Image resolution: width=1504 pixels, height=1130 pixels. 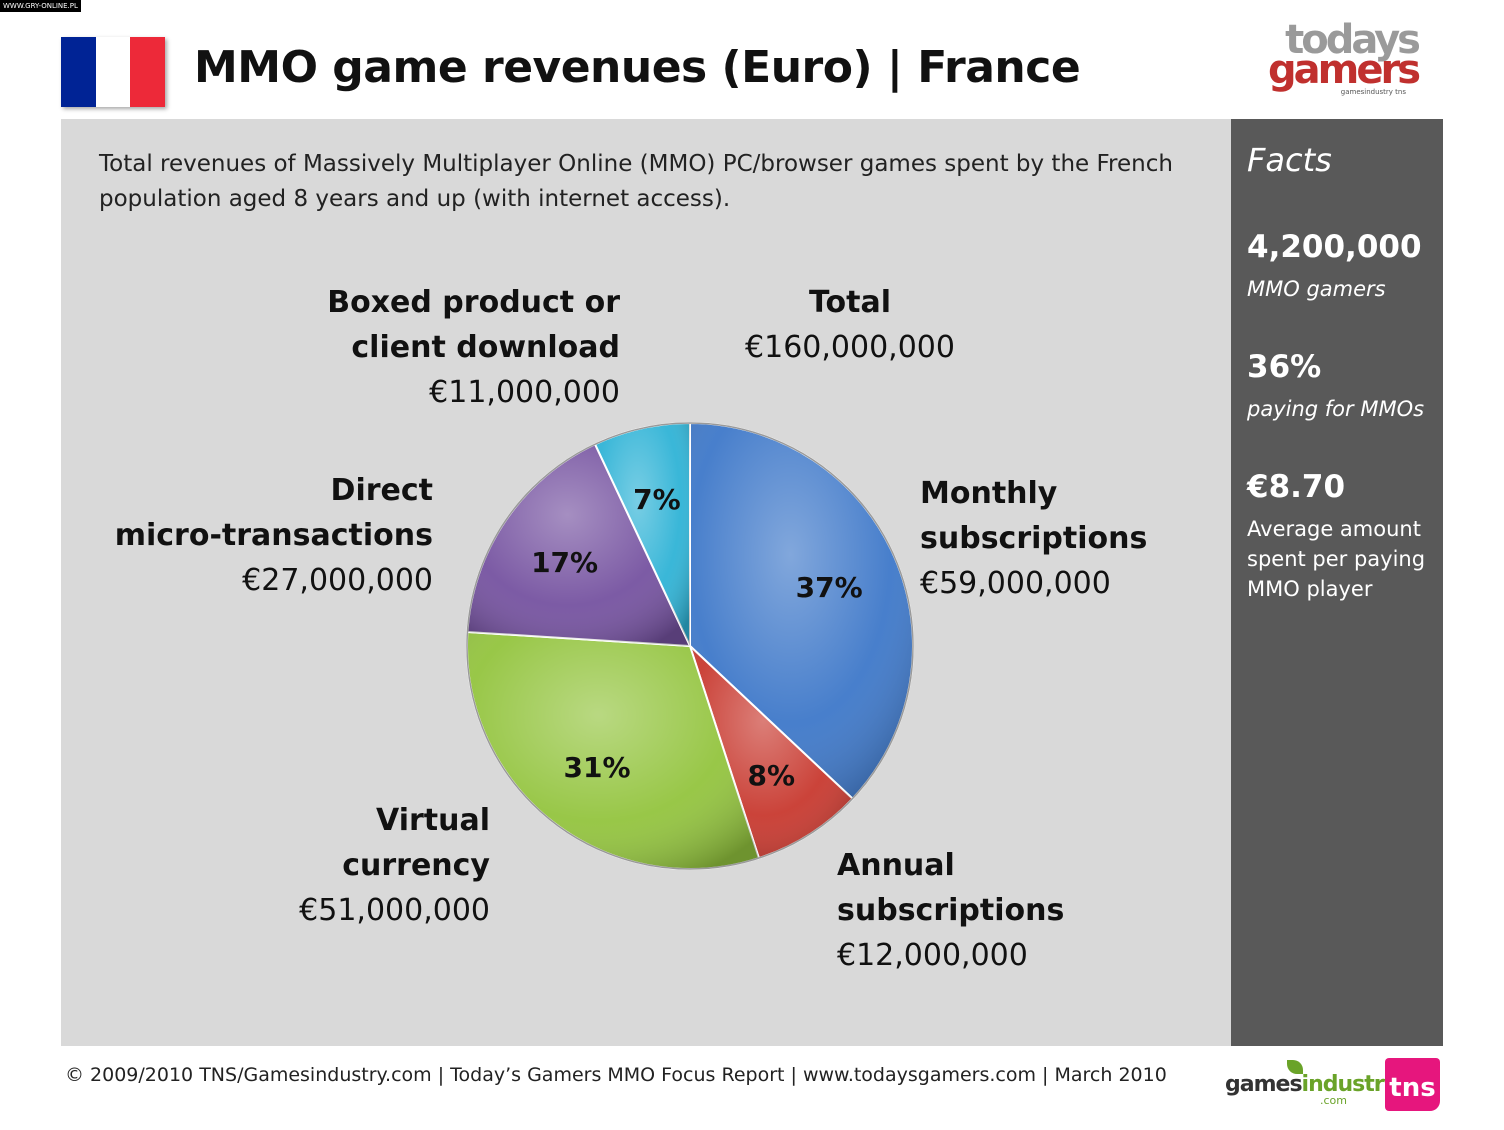 I want to click on total-value: €160,000,000, so click(x=850, y=347).